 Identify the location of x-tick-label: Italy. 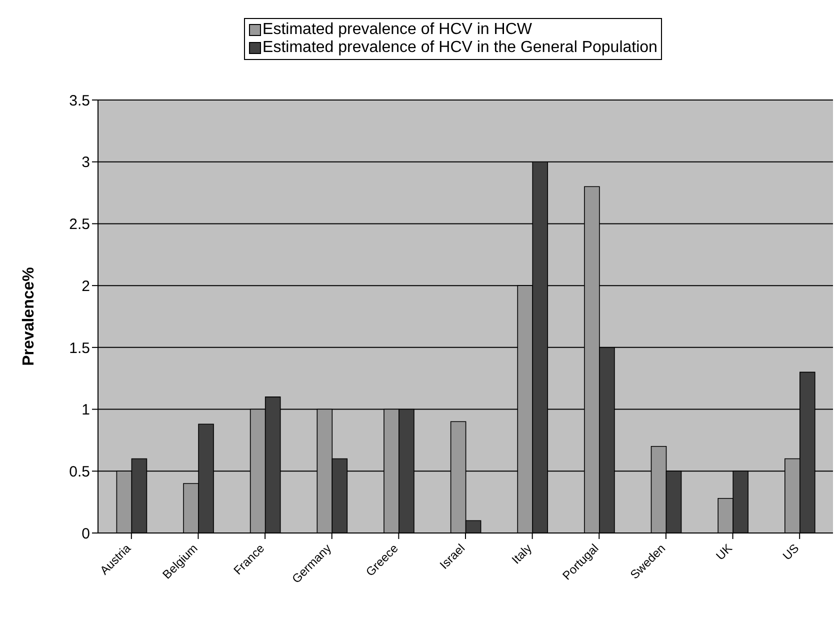
(521, 554).